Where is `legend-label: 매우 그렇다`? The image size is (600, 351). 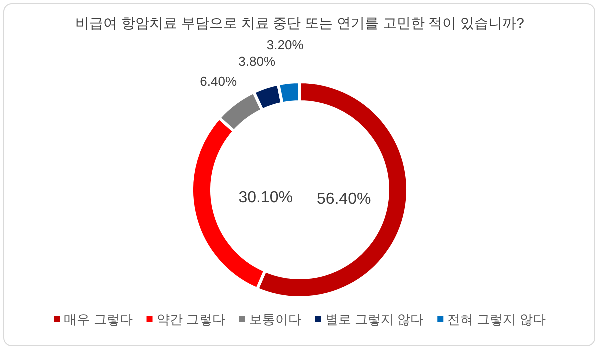 legend-label: 매우 그렇다 is located at coordinates (98, 319).